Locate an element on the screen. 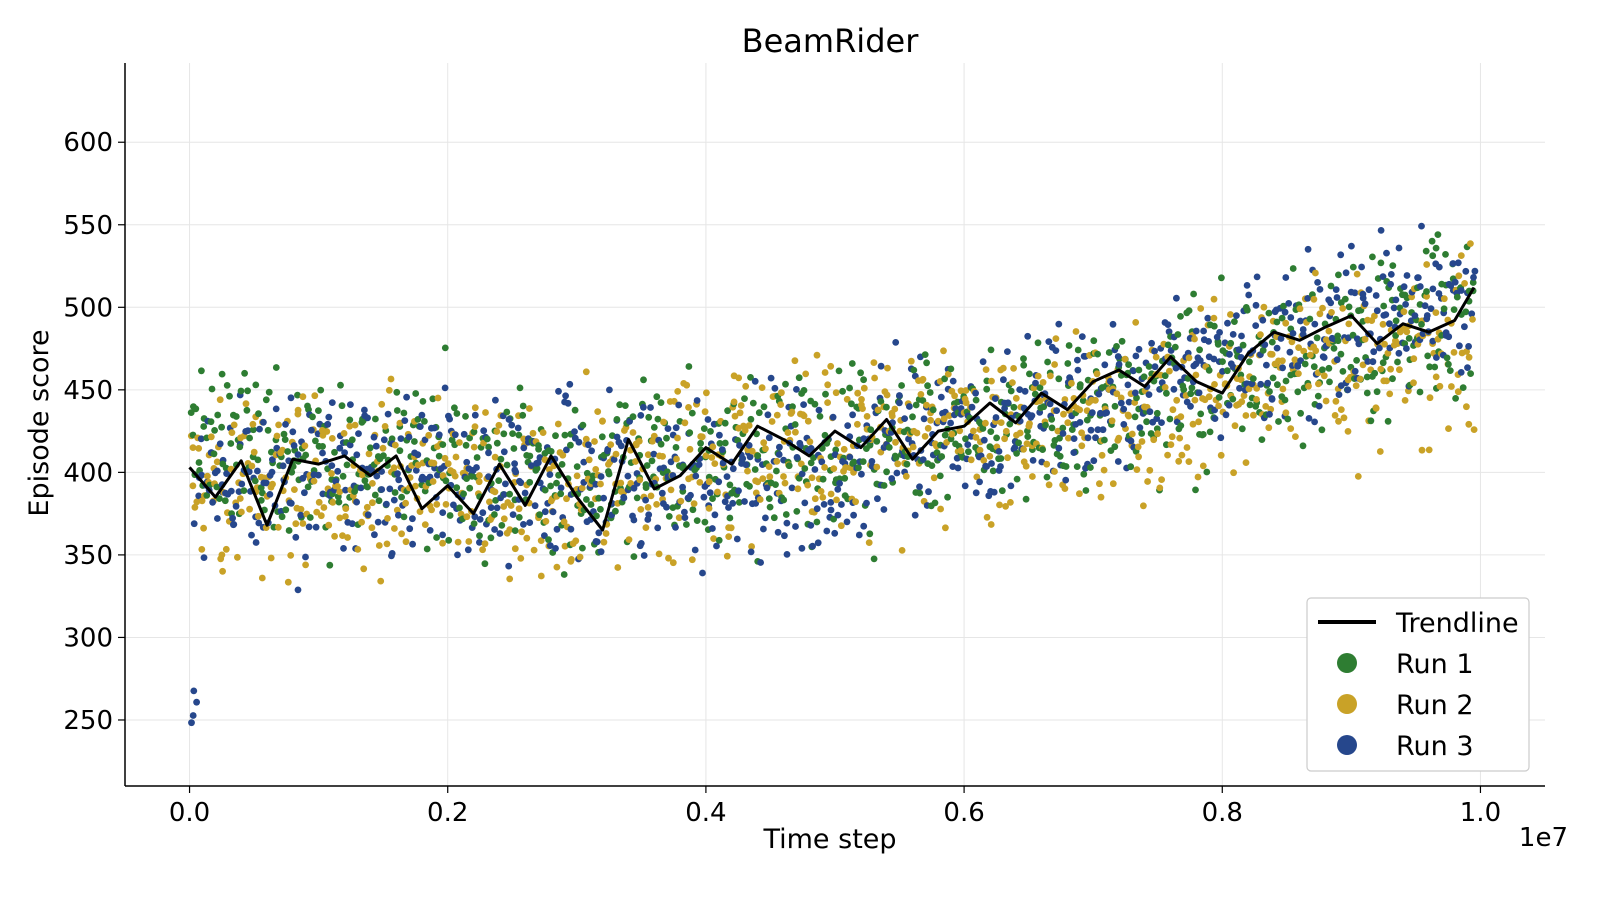 The image size is (1600, 900). x-tick-label: 0.6 is located at coordinates (963, 813).